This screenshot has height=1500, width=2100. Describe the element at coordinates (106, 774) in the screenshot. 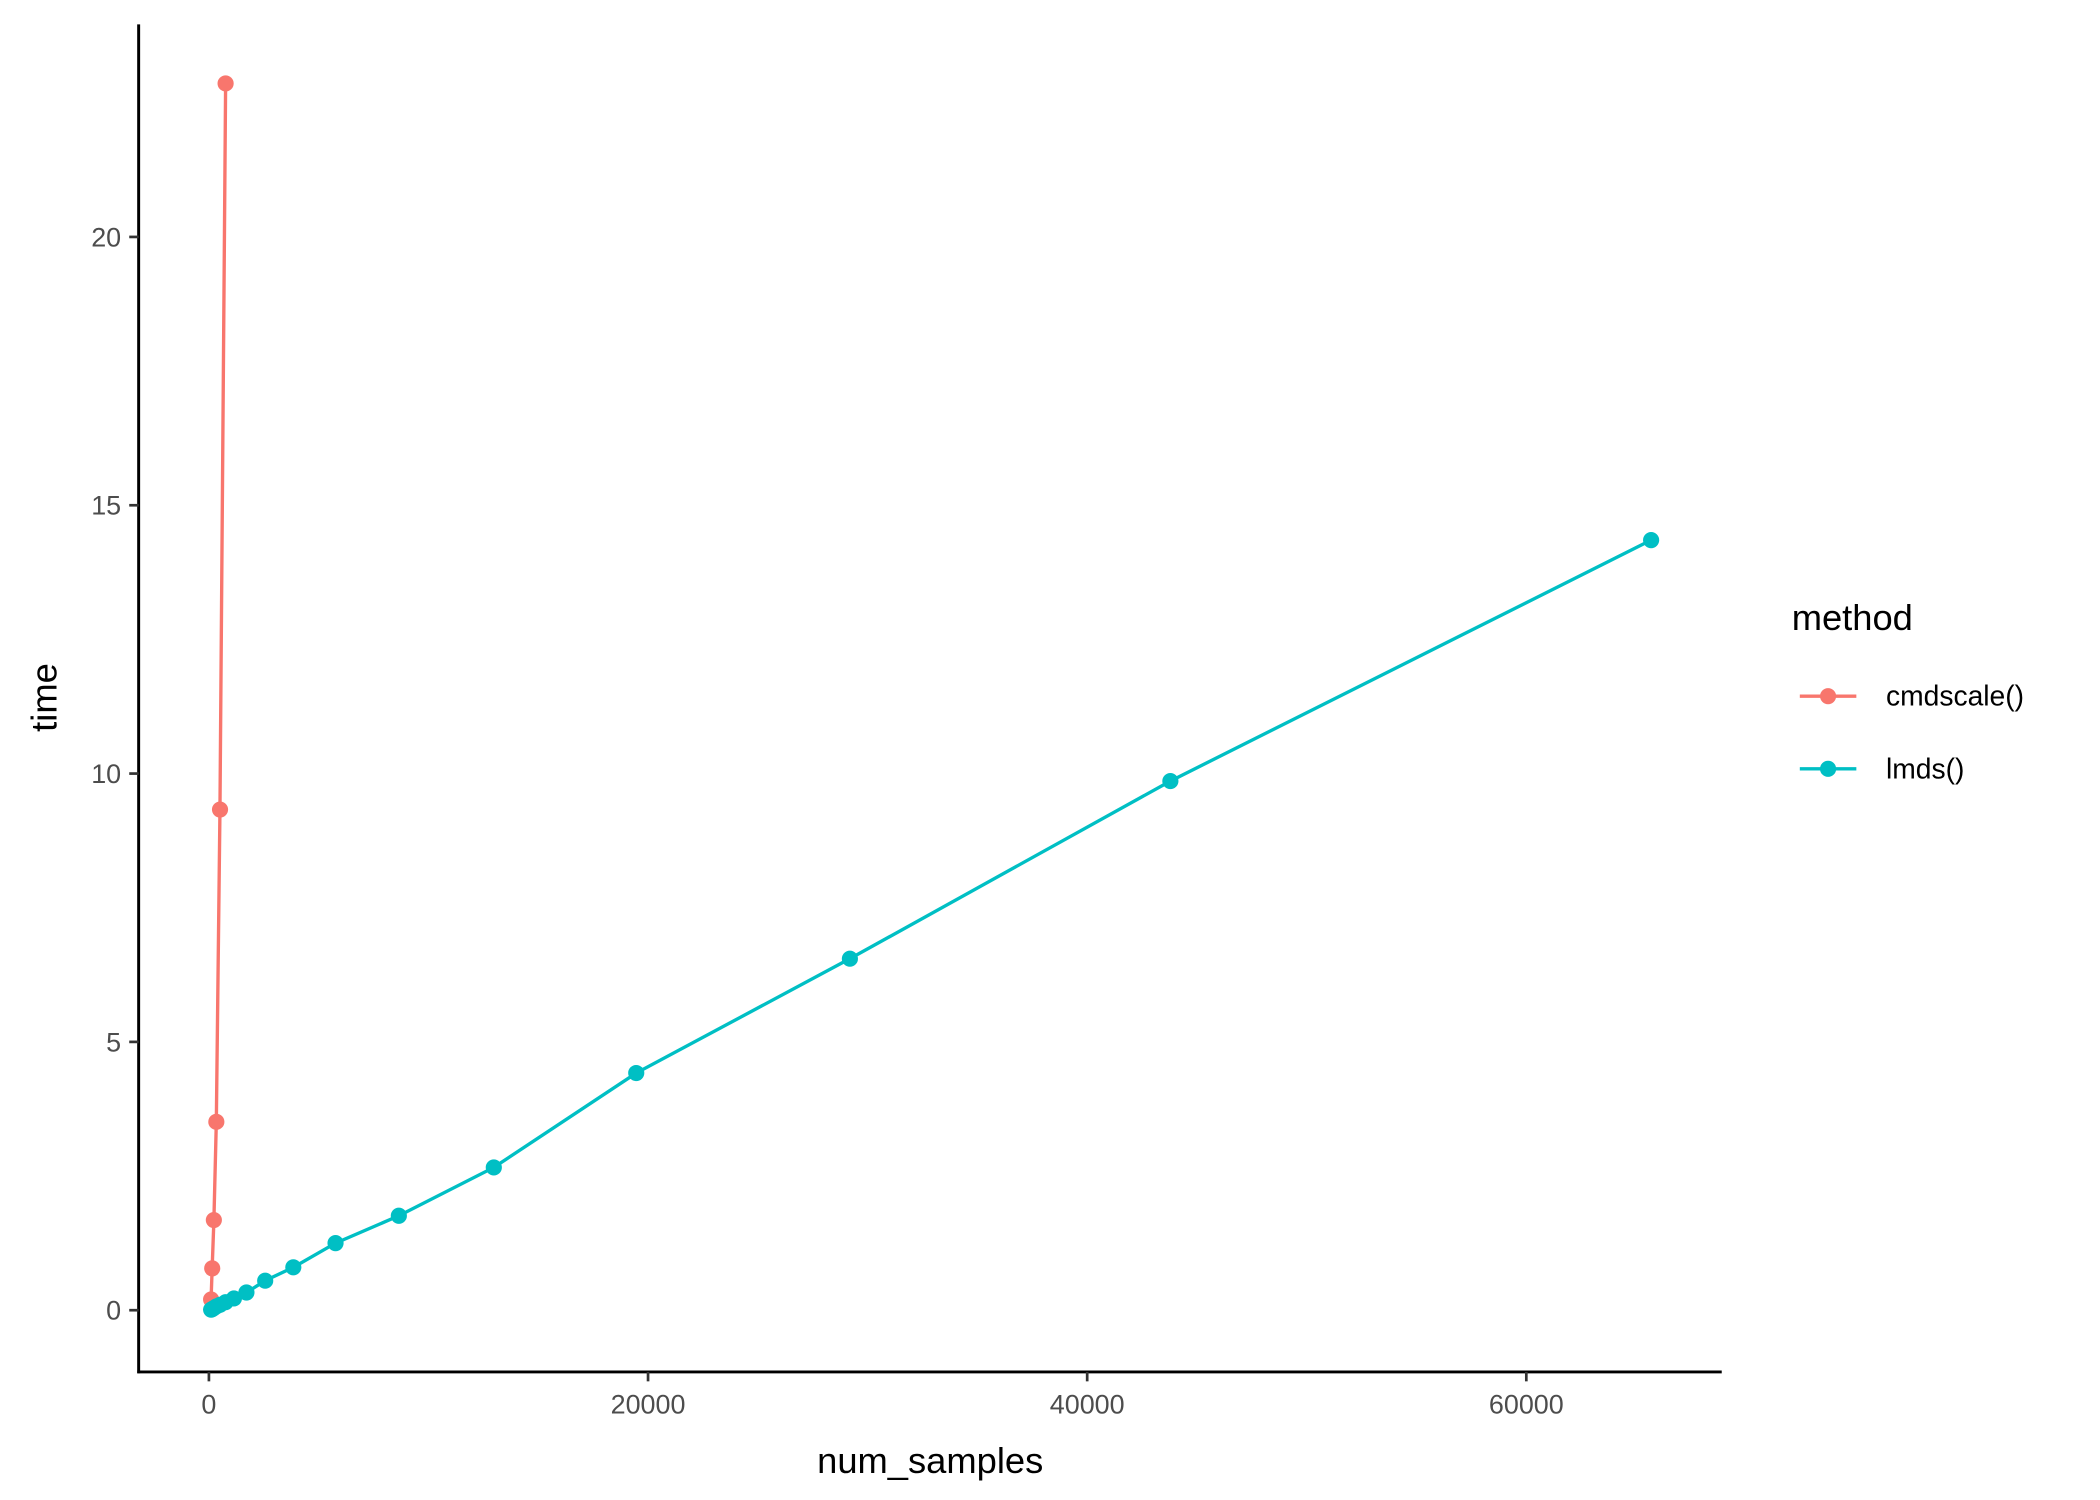

I see `y-tick-label: 10` at that location.